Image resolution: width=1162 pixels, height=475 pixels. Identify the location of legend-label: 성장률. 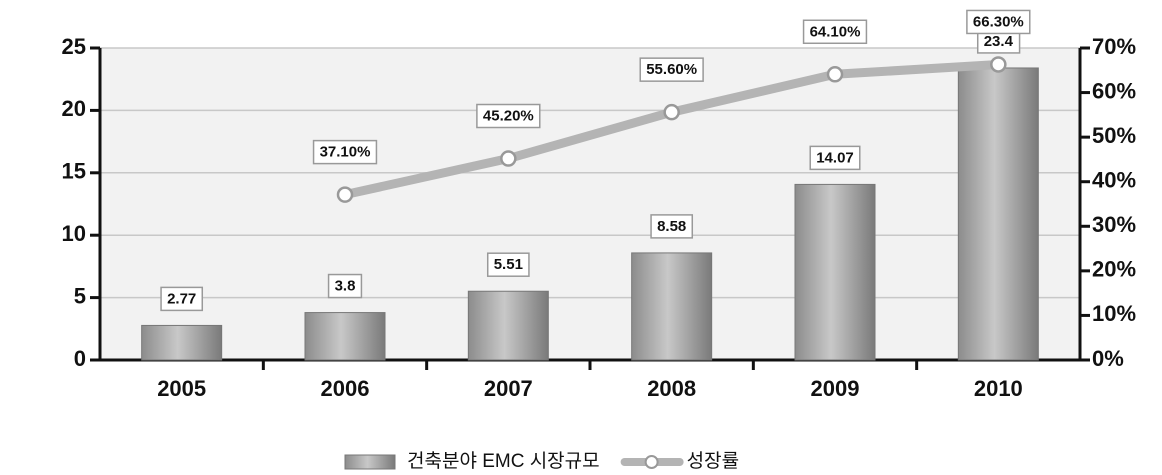
(713, 461).